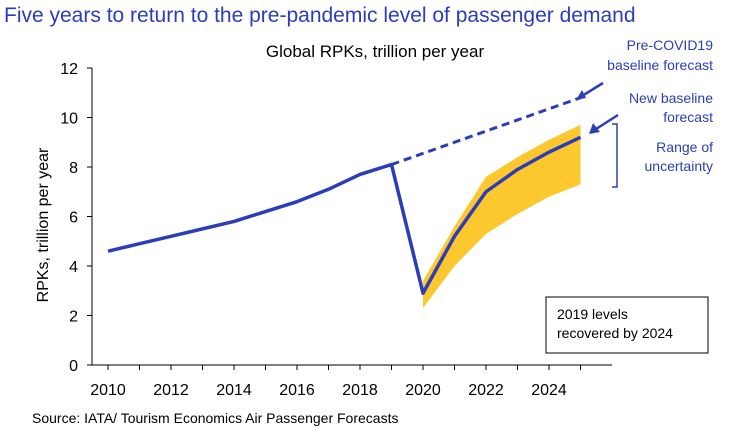  I want to click on y-tick-label: 4, so click(73, 267).